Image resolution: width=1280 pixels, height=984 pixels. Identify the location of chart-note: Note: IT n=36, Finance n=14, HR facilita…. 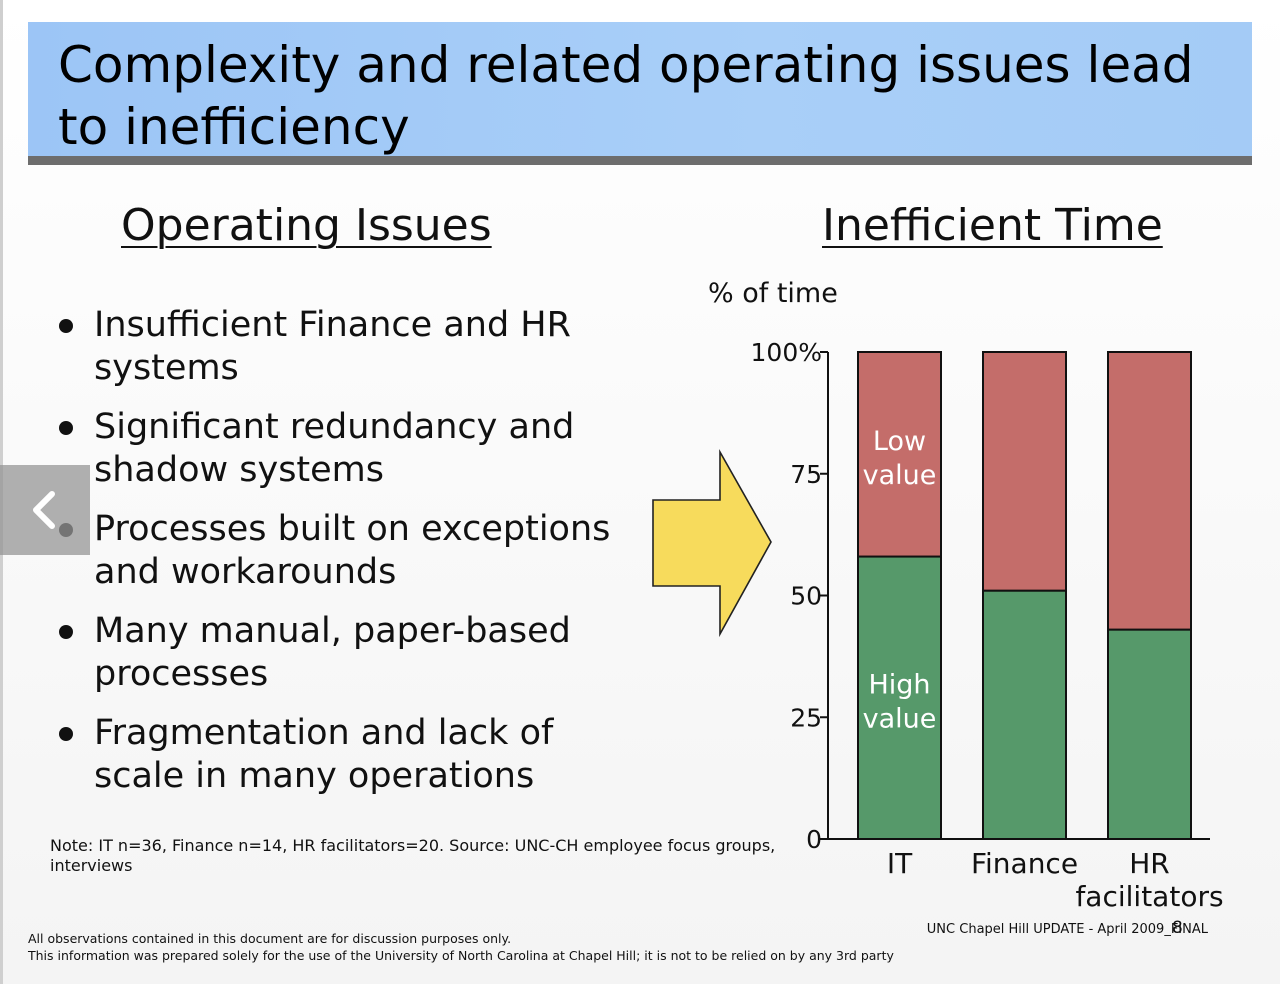
(413, 855).